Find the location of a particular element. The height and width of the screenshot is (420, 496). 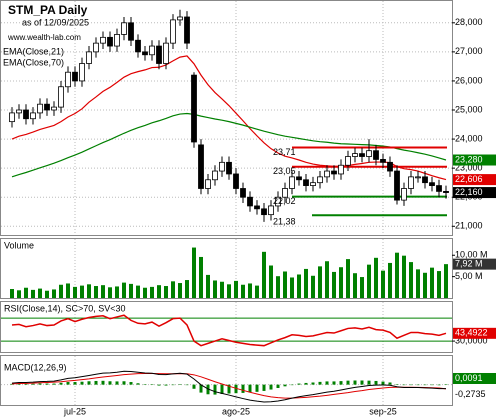

value-tag-label: 22,160 is located at coordinates (469, 192).